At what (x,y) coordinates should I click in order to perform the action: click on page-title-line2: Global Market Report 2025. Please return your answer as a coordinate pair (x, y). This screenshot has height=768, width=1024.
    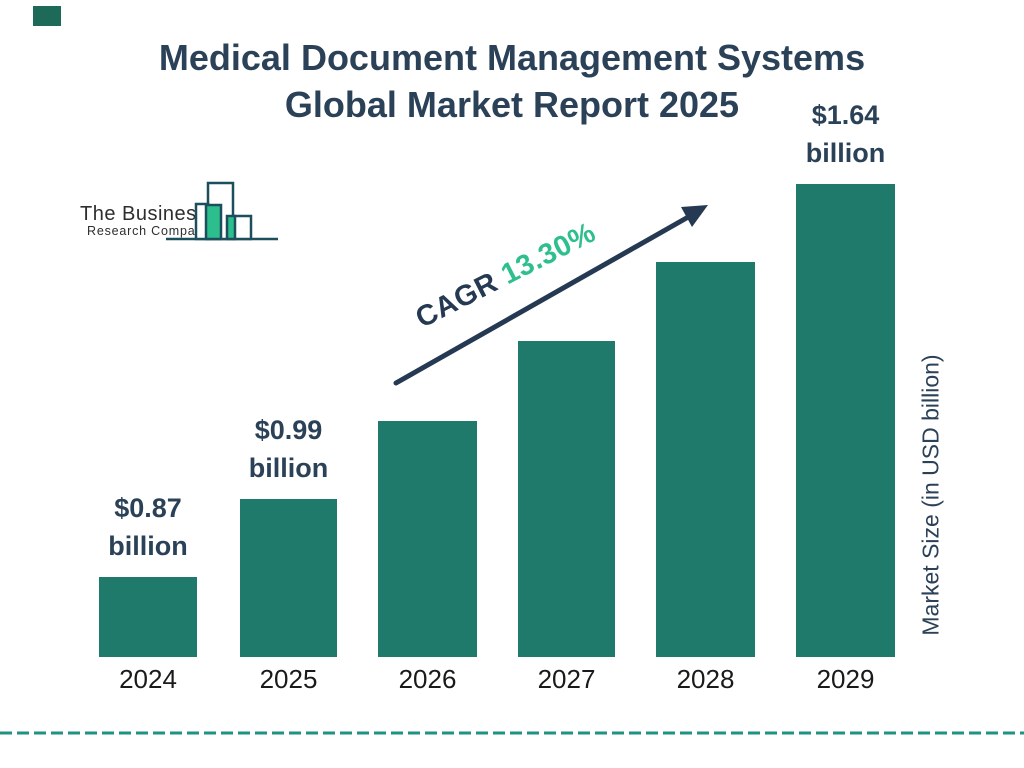
    Looking at the image, I should click on (512, 104).